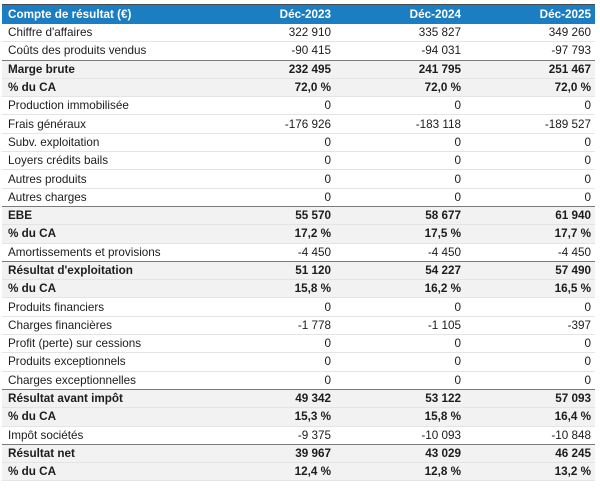  I want to click on row-value: 57 490, so click(530, 270).